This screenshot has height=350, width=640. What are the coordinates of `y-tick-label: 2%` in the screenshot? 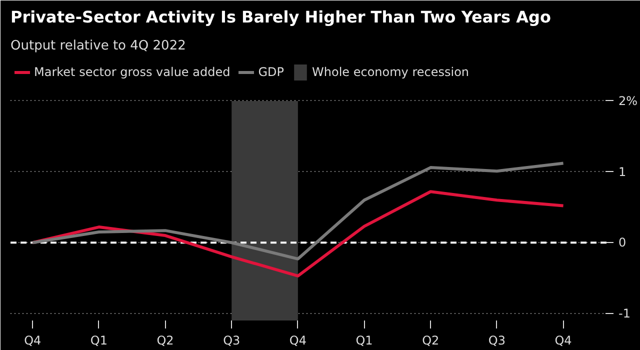 It's located at (628, 101).